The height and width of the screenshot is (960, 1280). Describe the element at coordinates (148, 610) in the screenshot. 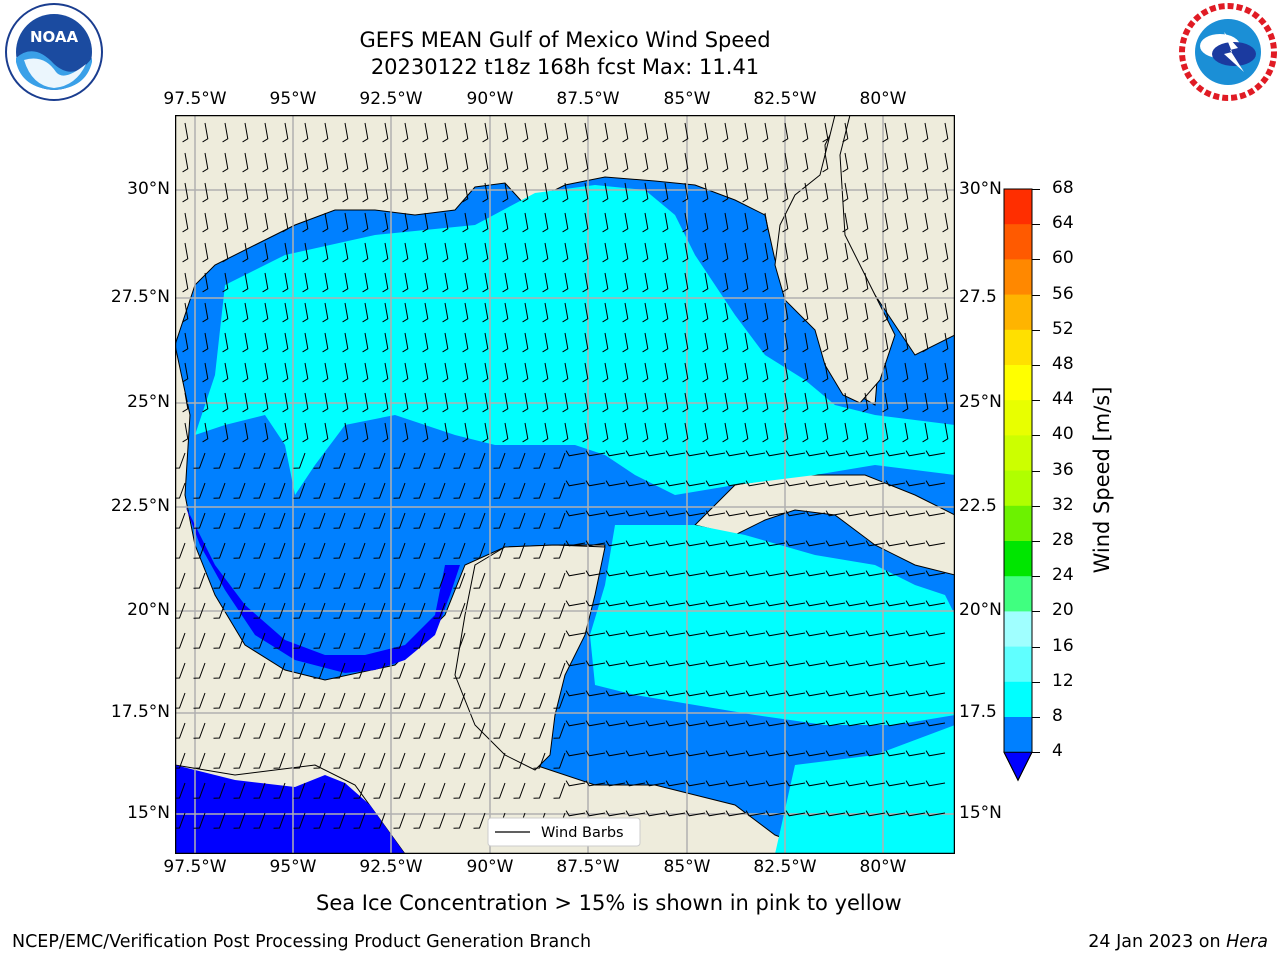

I see `y-tick-label-left: 20°N` at that location.